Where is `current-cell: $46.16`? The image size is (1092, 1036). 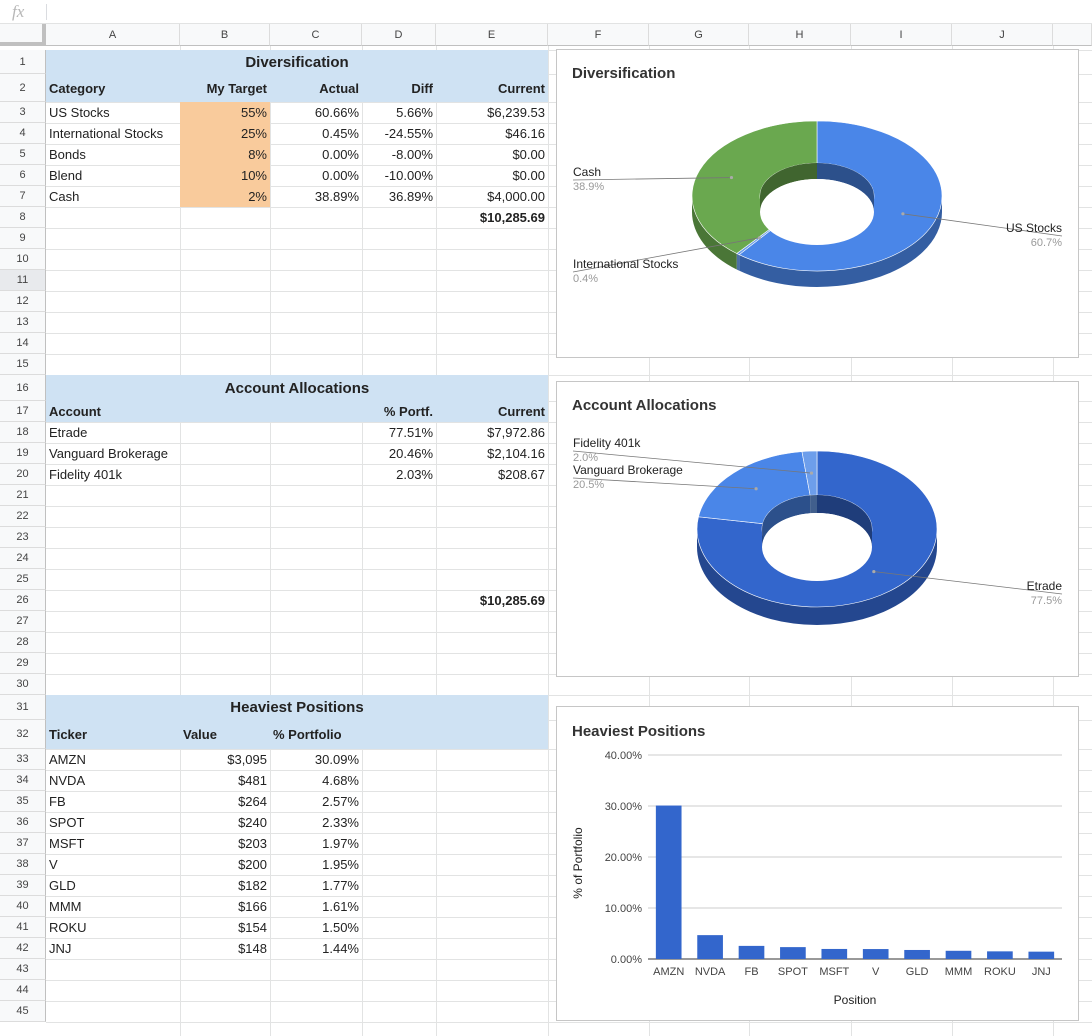
current-cell: $46.16 is located at coordinates (525, 133).